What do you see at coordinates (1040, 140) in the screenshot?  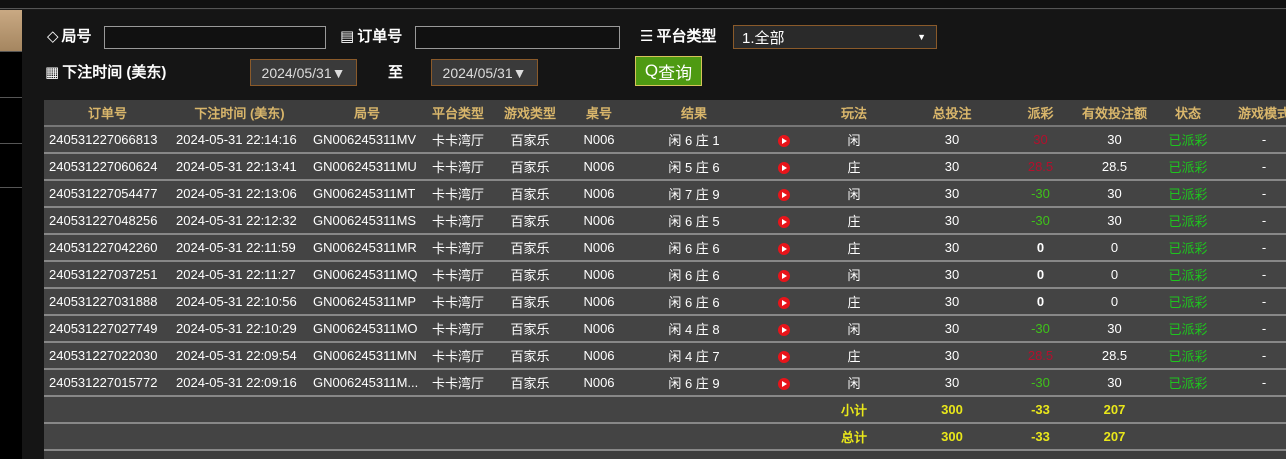 I see `payout: 30` at bounding box center [1040, 140].